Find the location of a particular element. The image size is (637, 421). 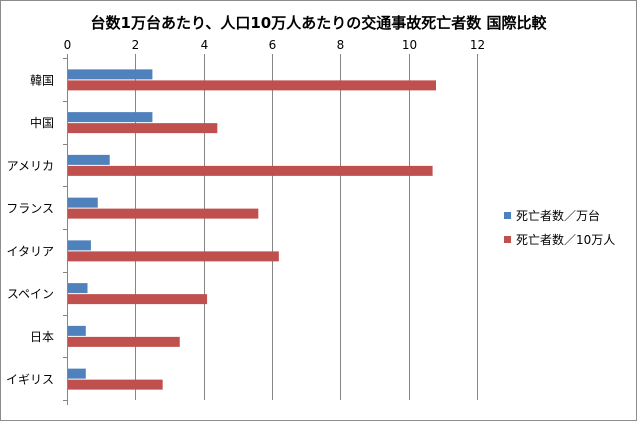

category-label: フランス is located at coordinates (30, 209).